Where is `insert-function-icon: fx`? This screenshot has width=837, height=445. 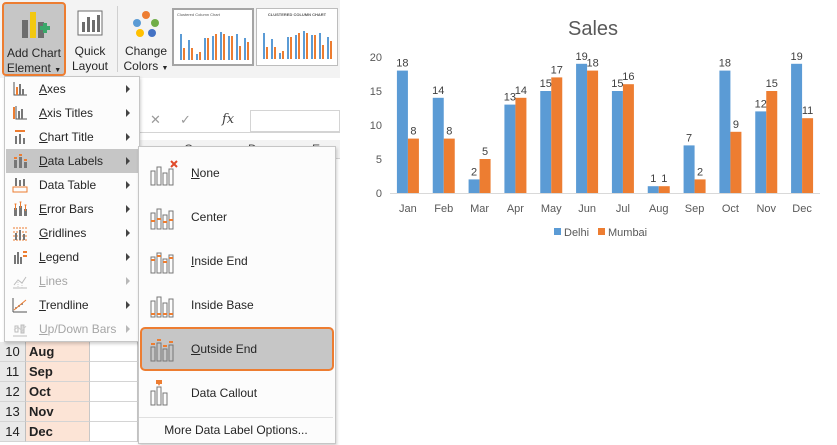
insert-function-icon: fx is located at coordinates (228, 119).